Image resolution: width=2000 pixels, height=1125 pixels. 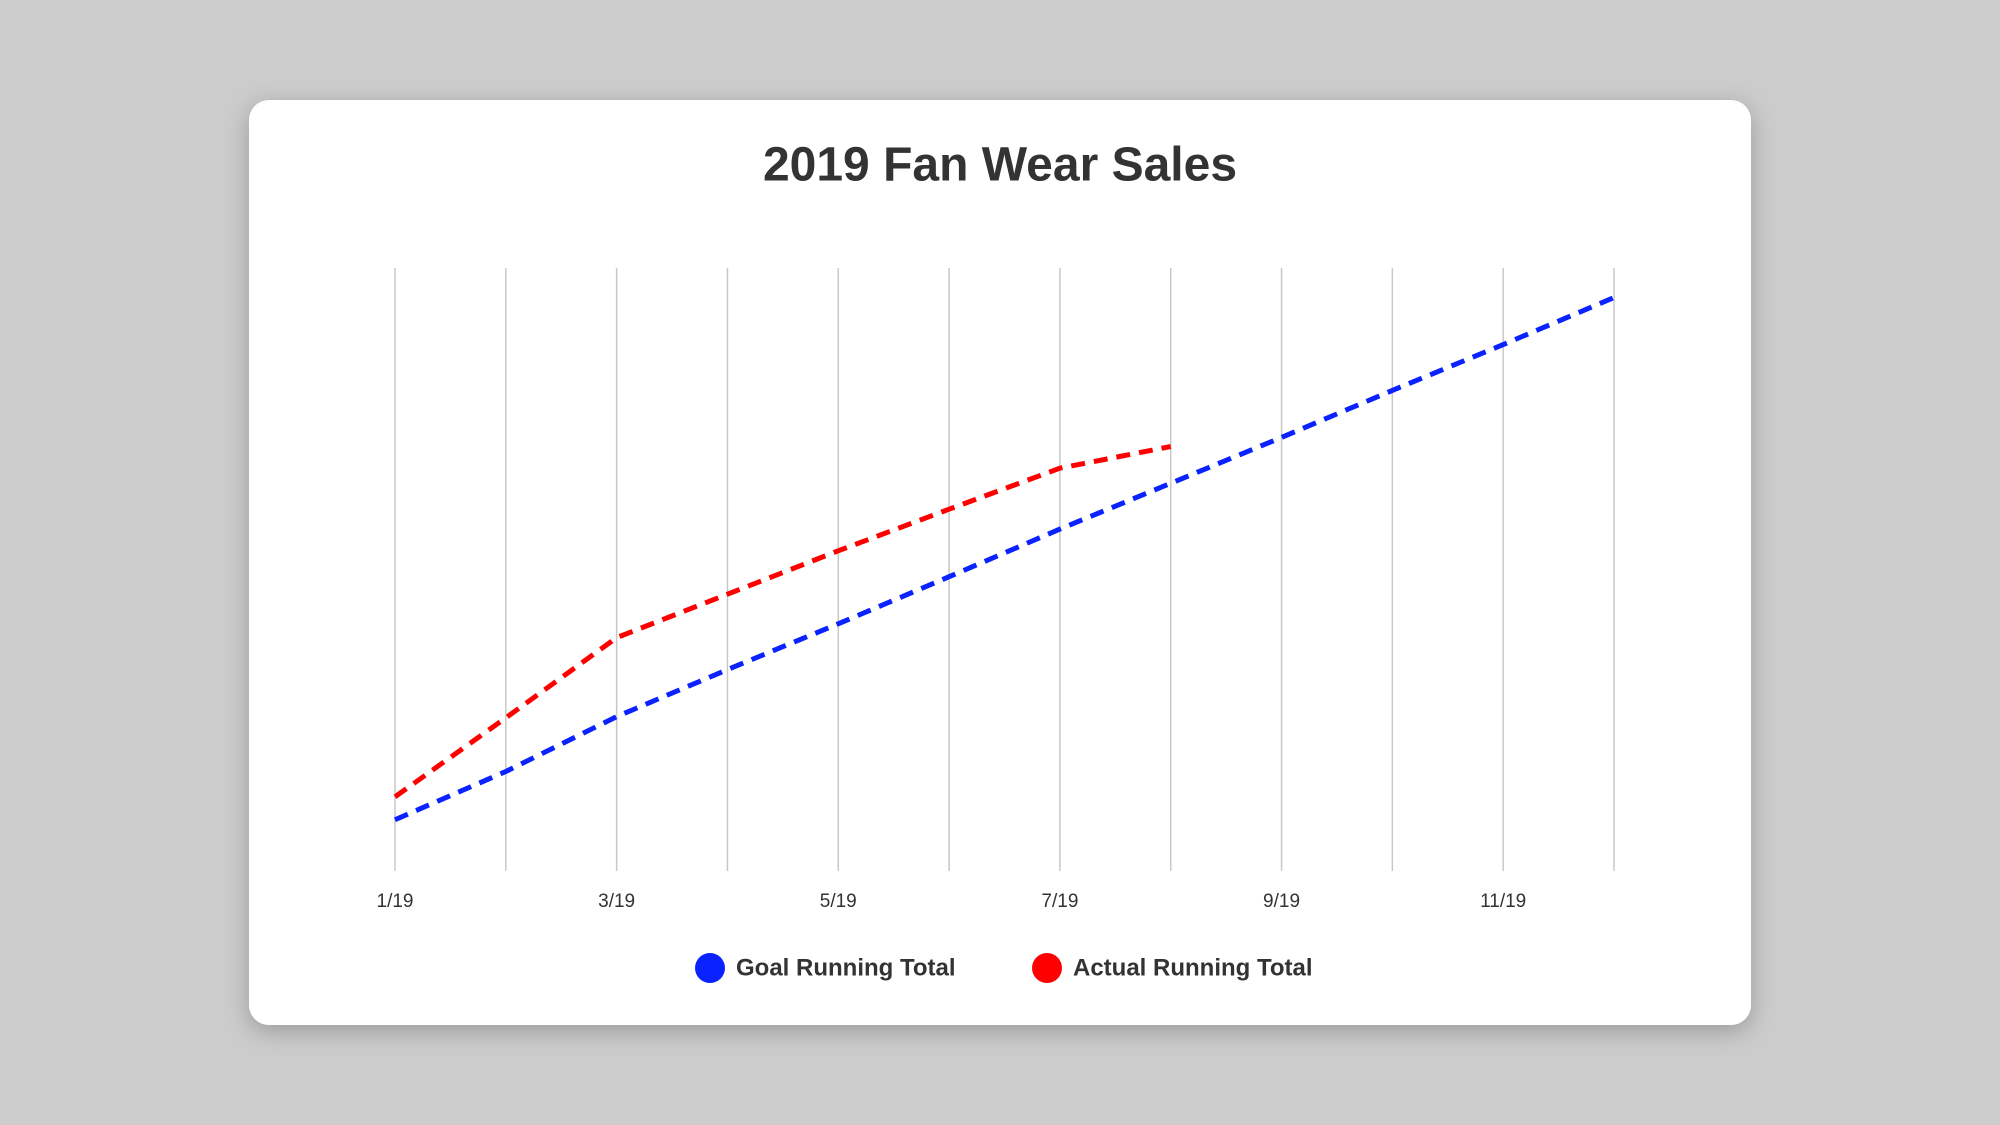 What do you see at coordinates (616, 901) in the screenshot?
I see `x-tick-label: 3/19` at bounding box center [616, 901].